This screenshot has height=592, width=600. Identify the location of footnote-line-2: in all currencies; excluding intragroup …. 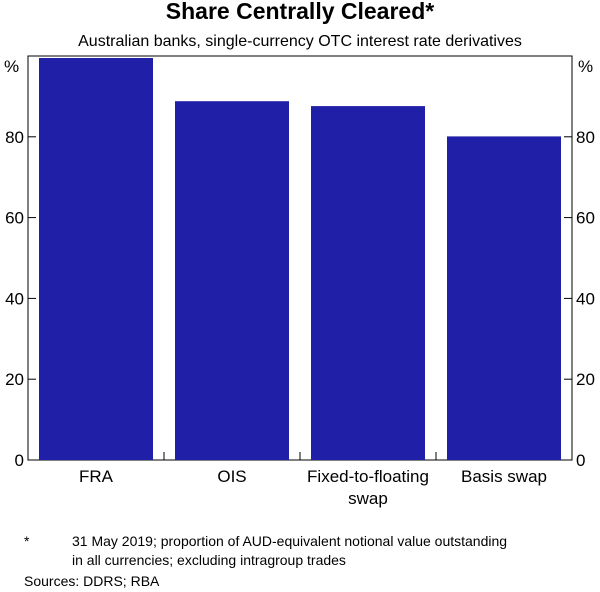
(209, 560).